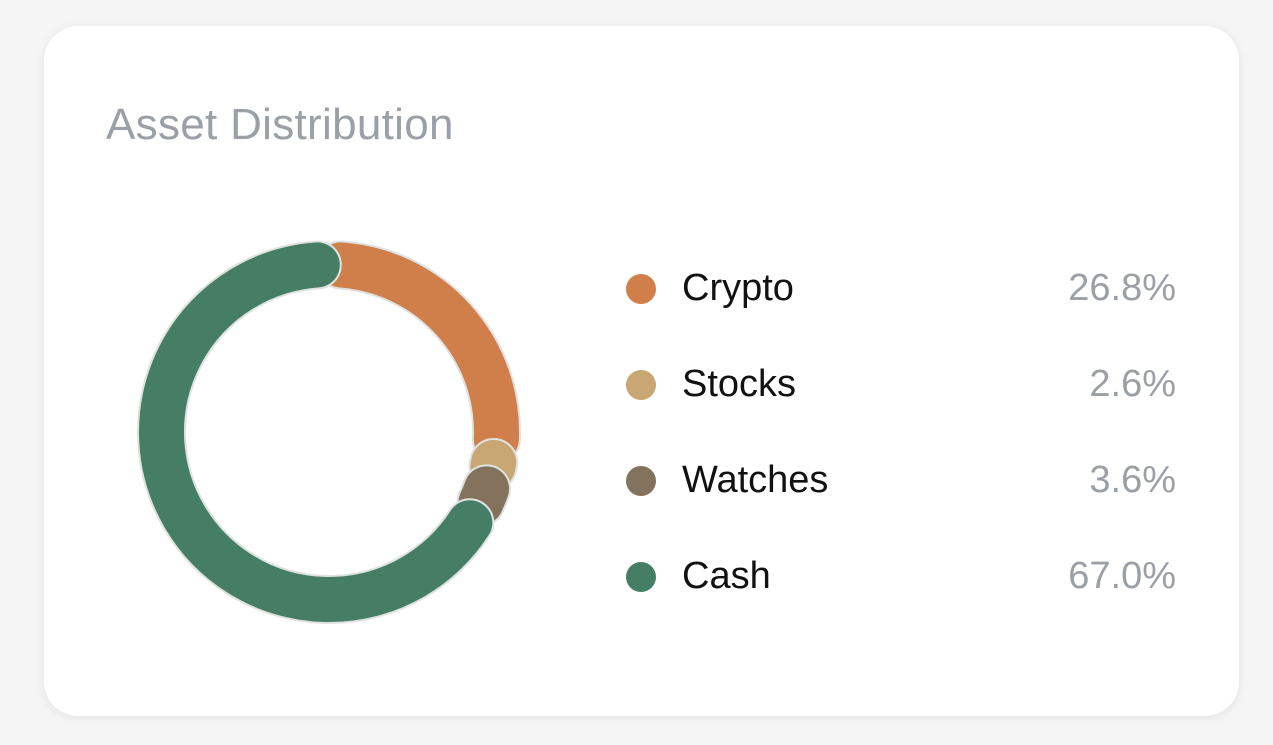  What do you see at coordinates (738, 288) in the screenshot?
I see `legend-label-crypto: Crypto` at bounding box center [738, 288].